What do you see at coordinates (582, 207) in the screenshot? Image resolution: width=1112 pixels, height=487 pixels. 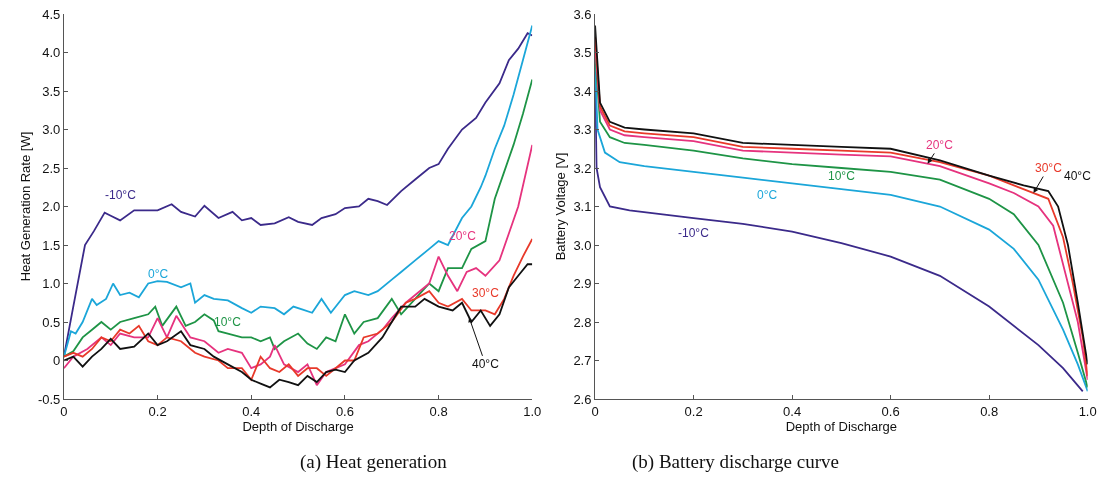 I see `y-tick-label: 3.1` at bounding box center [582, 207].